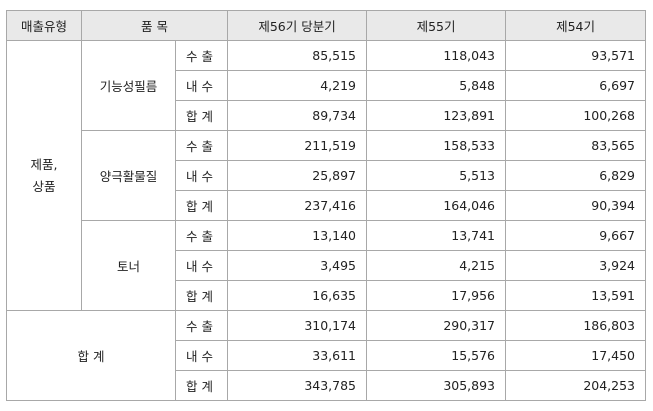  I want to click on value-p55: 118,043, so click(436, 55).